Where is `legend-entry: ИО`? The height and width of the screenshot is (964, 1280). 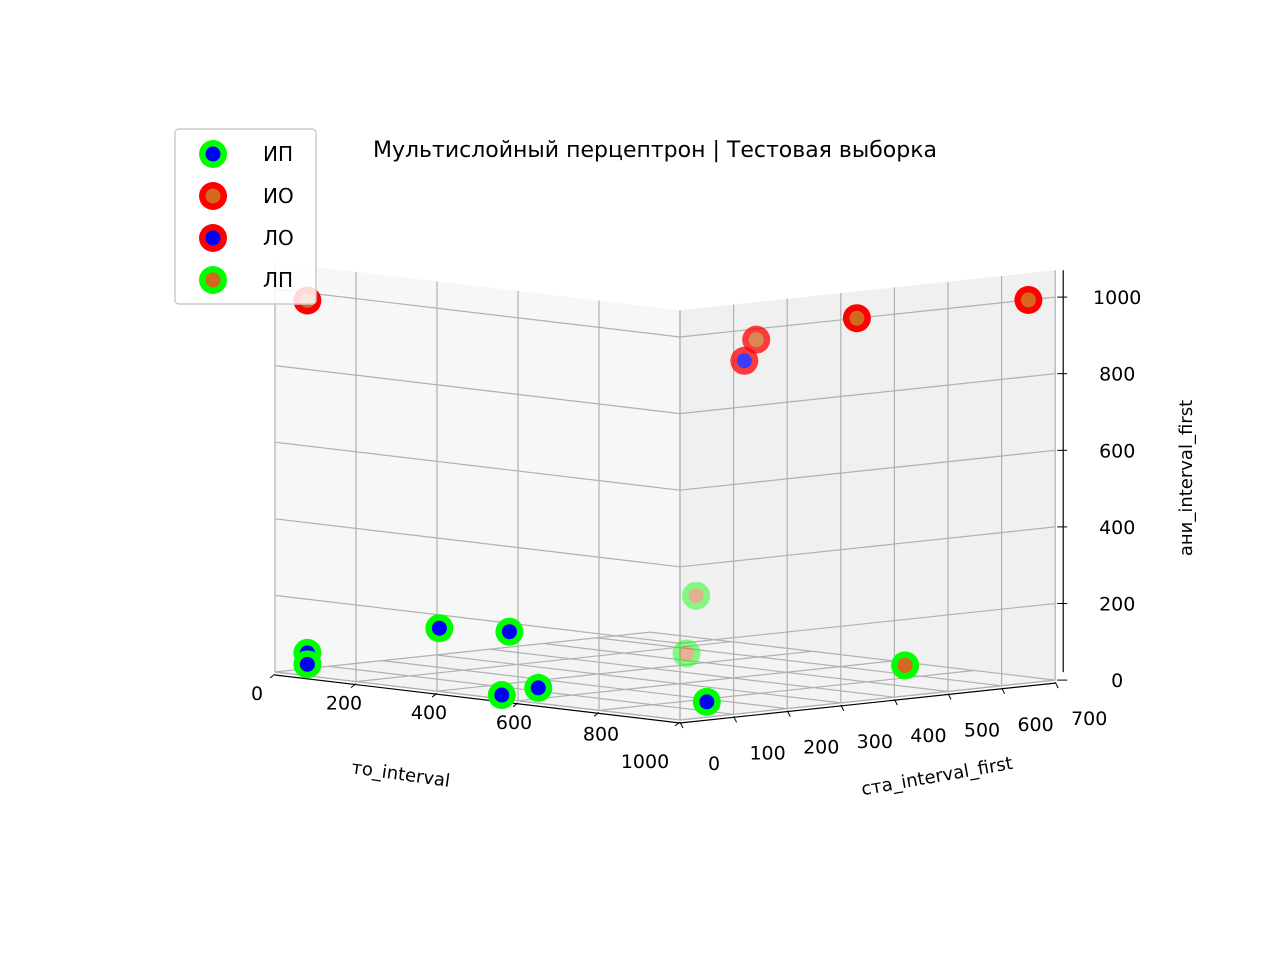
legend-entry: ИО is located at coordinates (246, 196).